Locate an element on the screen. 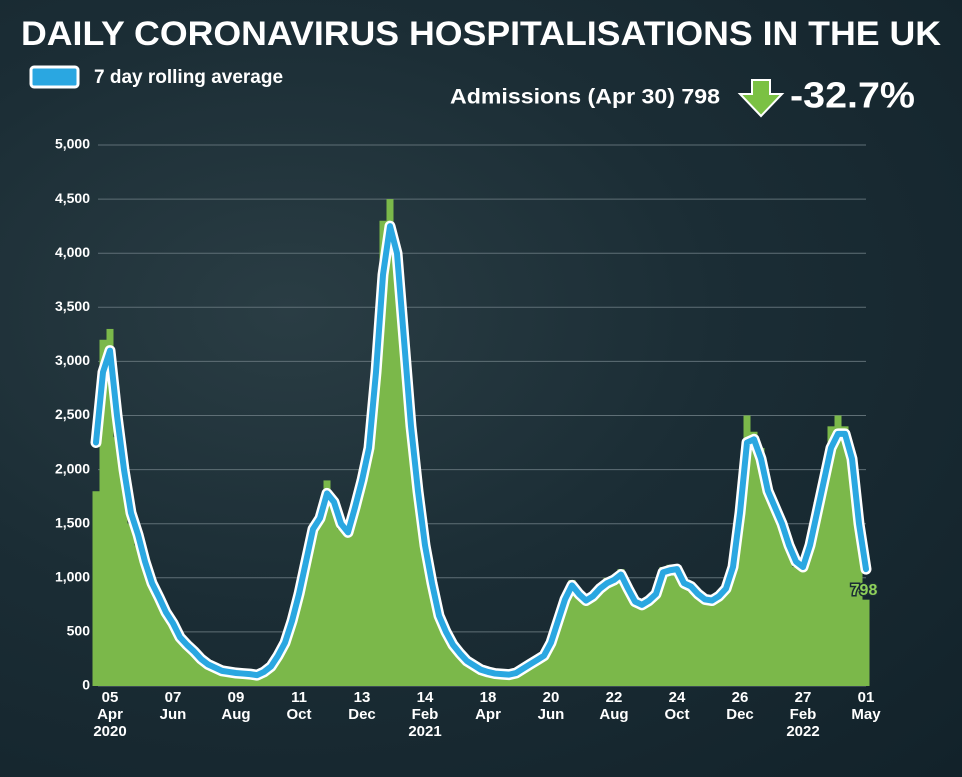 This screenshot has width=962, height=777. x-tick-label: 22 Aug is located at coordinates (614, 706).